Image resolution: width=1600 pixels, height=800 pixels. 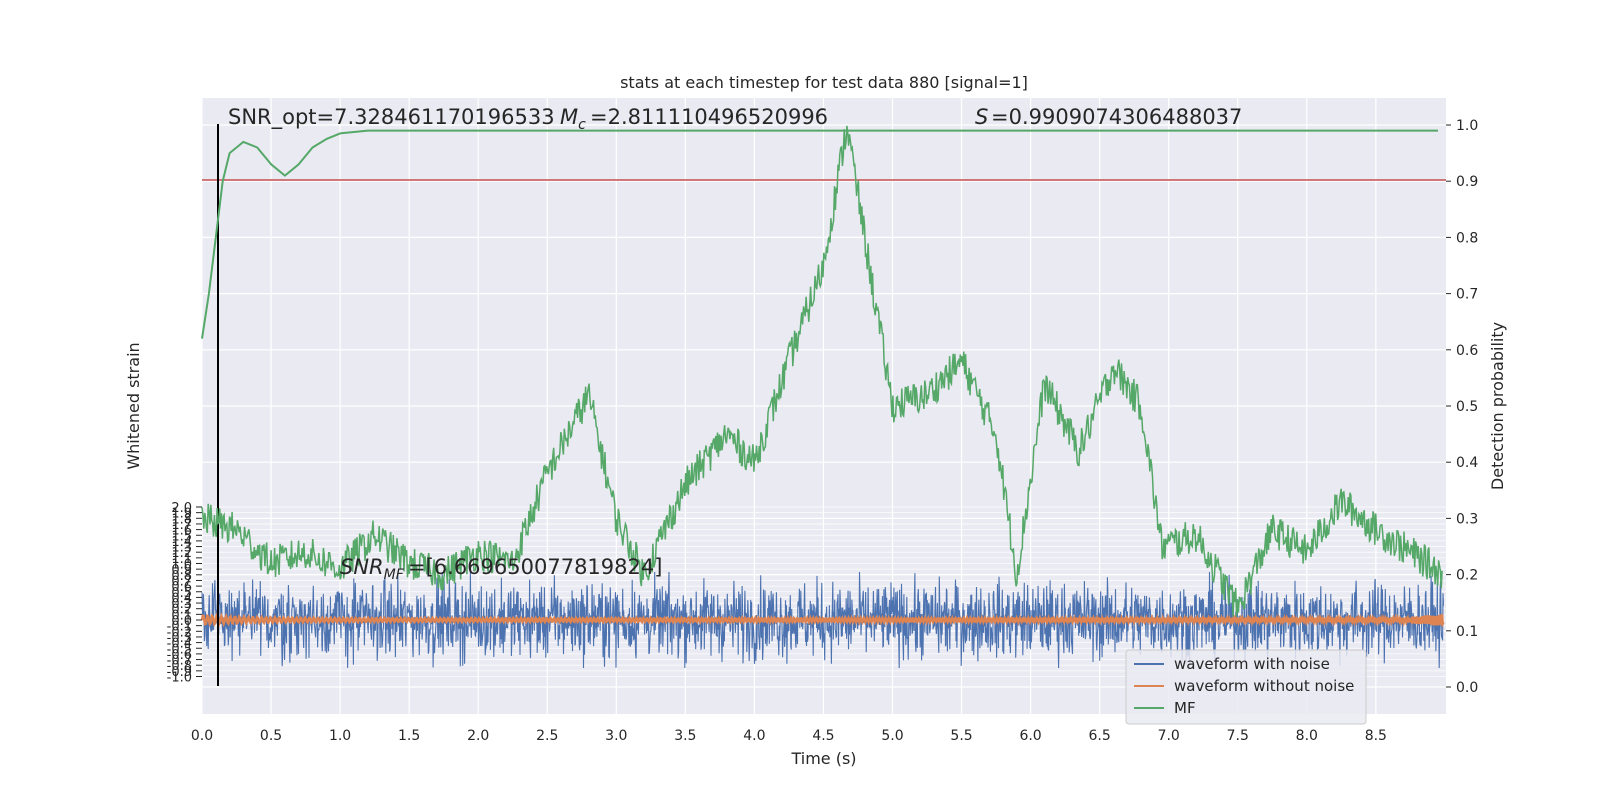 I want to click on left-y-tick-label: 0.4, so click(x=181, y=598).